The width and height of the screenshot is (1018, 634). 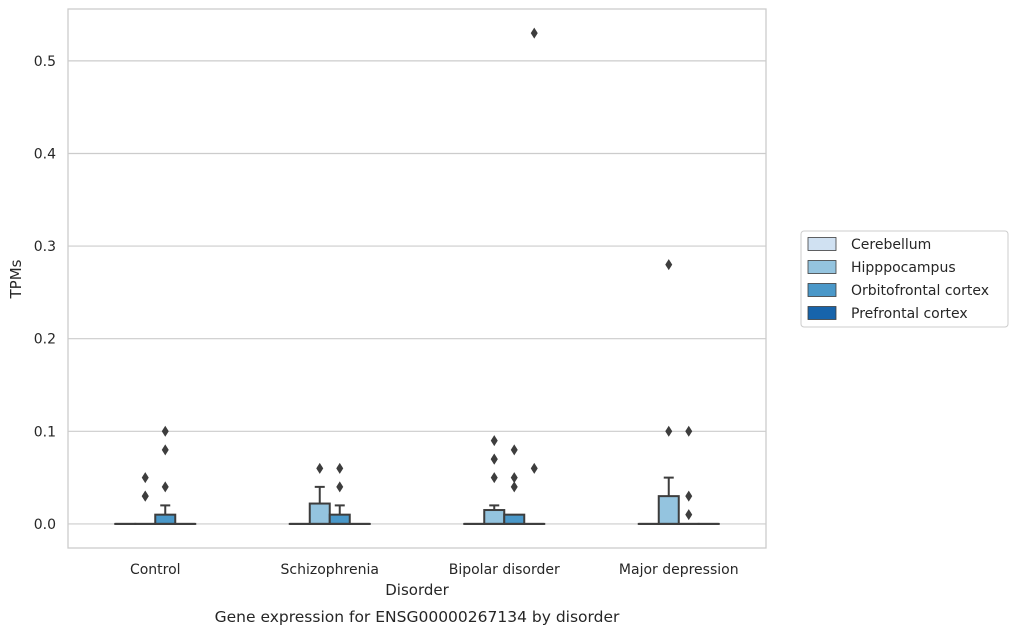 I want to click on legend-label: Cerebellum, so click(x=891, y=245).